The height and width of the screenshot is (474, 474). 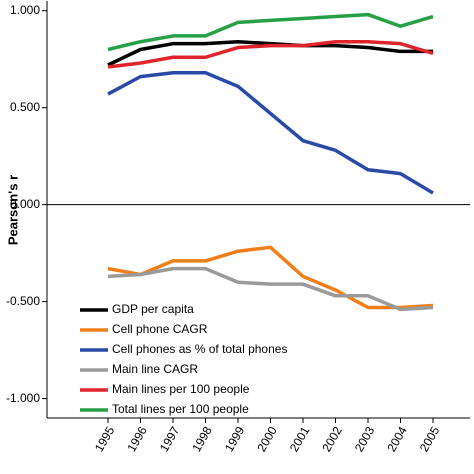 What do you see at coordinates (202, 439) in the screenshot?
I see `x-tick-label: 1998` at bounding box center [202, 439].